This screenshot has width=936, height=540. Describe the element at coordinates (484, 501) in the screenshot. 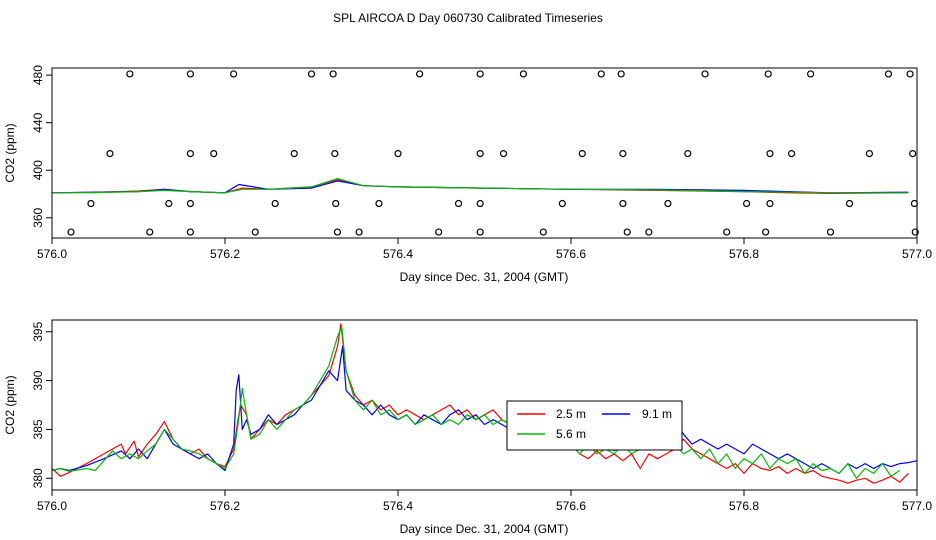

I see `bottom-x-axis: 576.0 576.2 576.4 576.6 576.8 577.0` at that location.